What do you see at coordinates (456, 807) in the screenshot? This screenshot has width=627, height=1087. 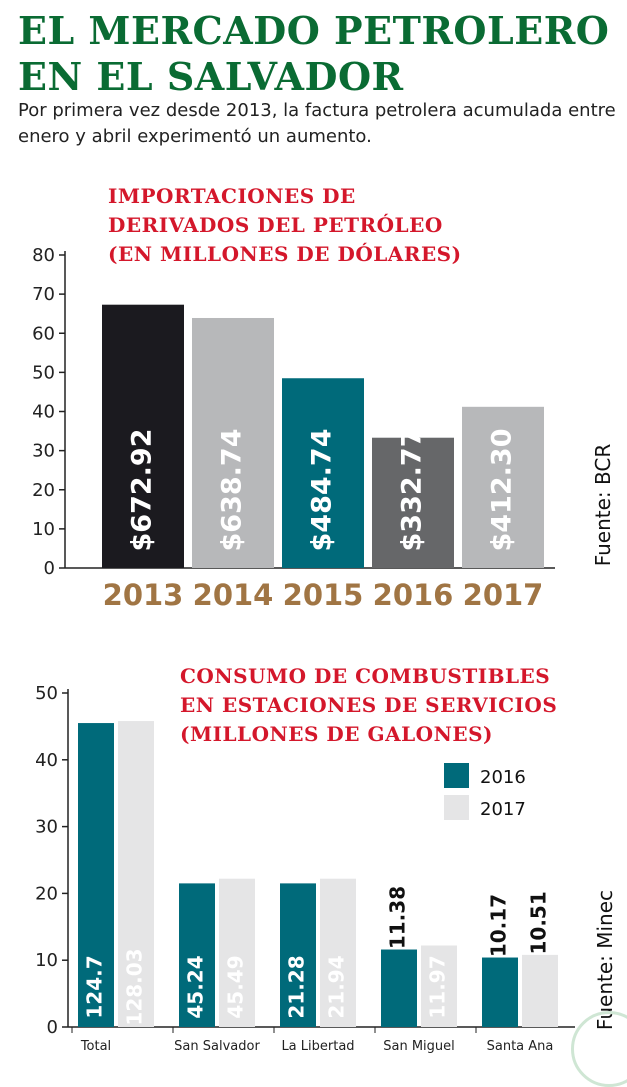 I see `chart2-legend-swatch-2017` at bounding box center [456, 807].